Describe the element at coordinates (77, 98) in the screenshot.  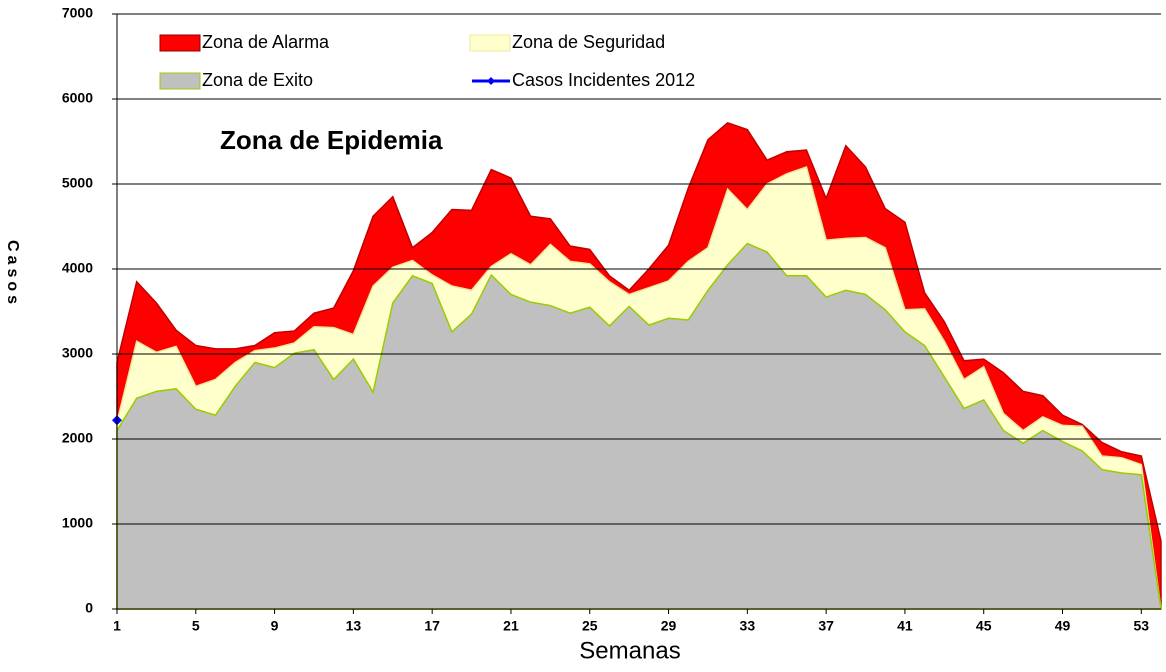
I see `y-tick-label: 6000` at that location.